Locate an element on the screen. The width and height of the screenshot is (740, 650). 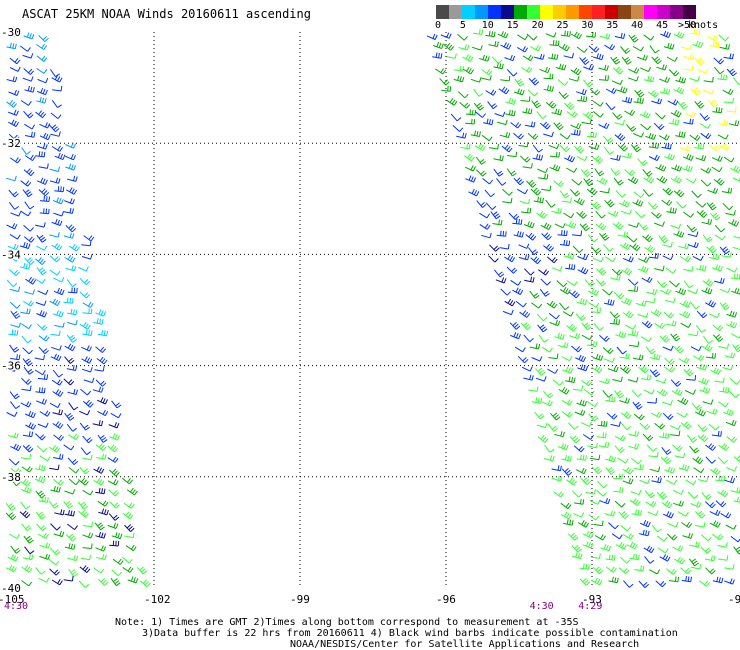
colorbar-label: 20 is located at coordinates (537, 25).